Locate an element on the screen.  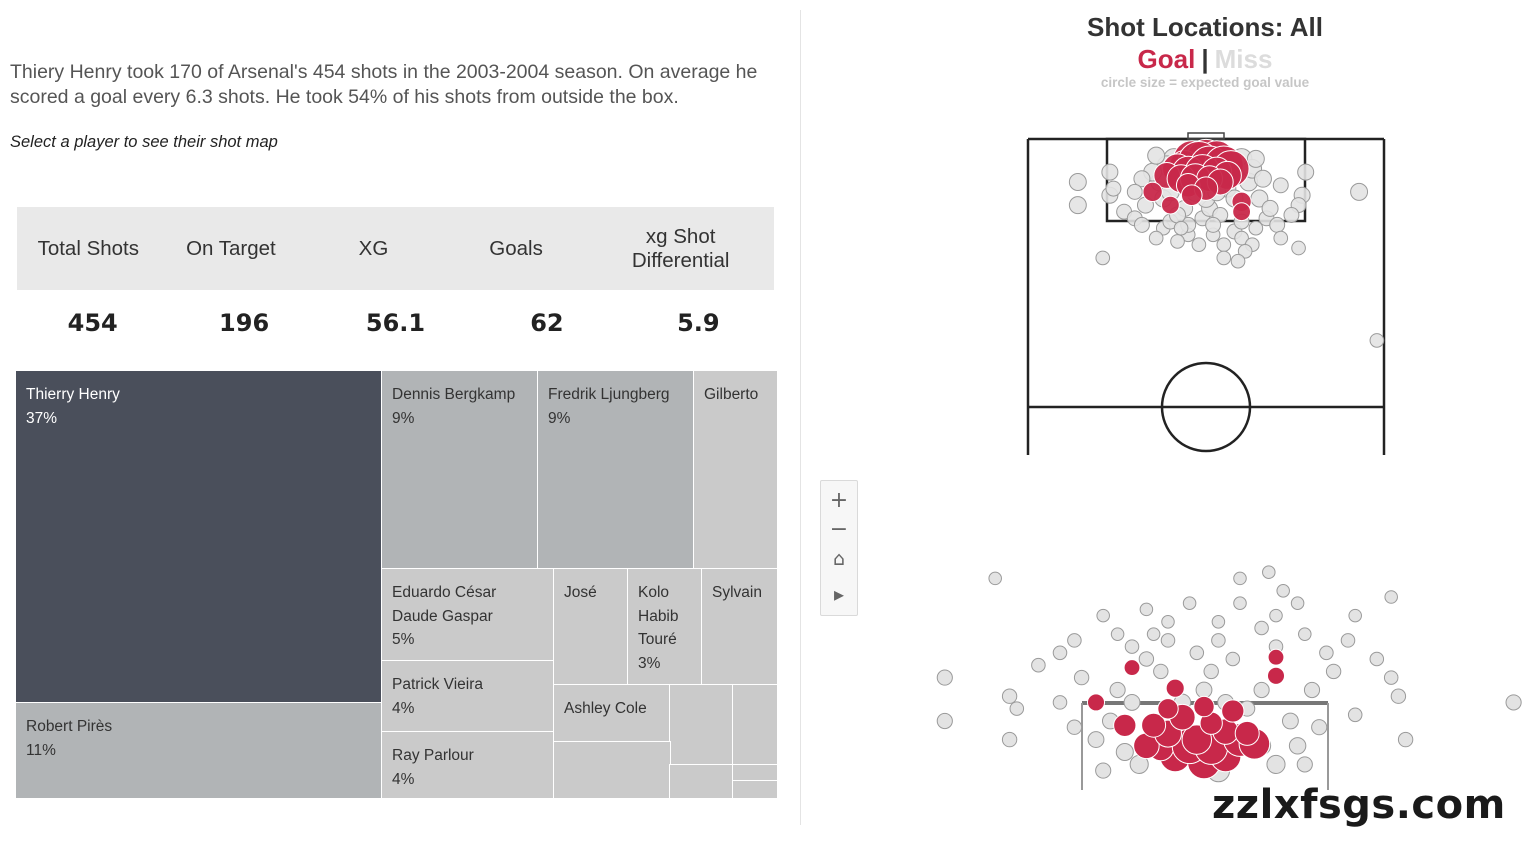
pitch-shot-map is located at coordinates (1206, 293).